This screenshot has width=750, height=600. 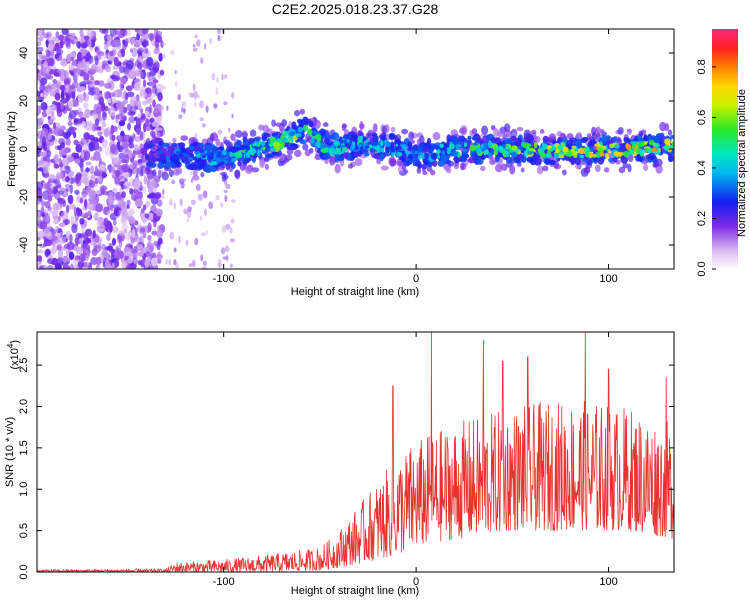 I want to click on x-tick-label: 0, so click(x=416, y=582).